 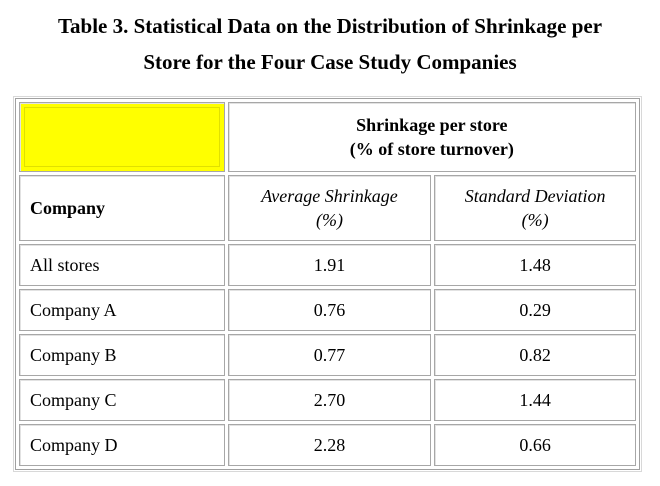 I want to click on table-row: Company C 2.70 1.44, so click(x=327, y=400).